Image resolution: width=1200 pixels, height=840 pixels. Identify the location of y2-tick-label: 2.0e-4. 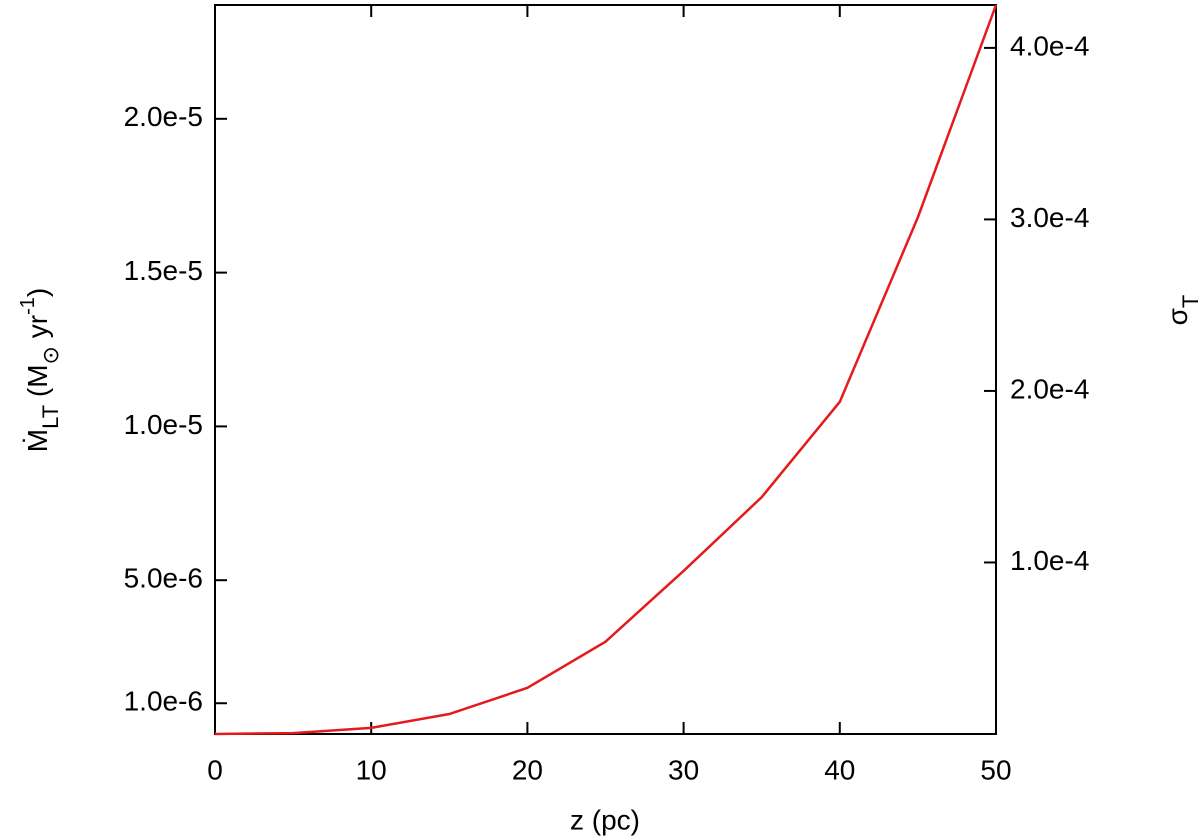
(1049, 388).